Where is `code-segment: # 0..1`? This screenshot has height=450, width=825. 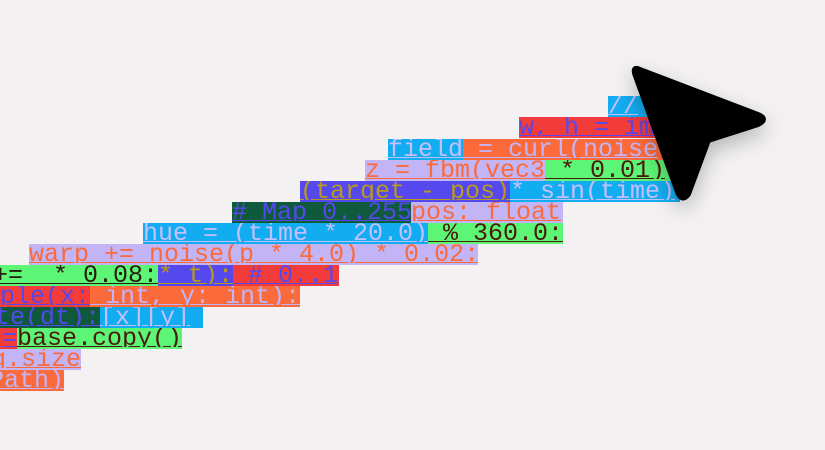 code-segment: # 0..1 is located at coordinates (286, 275).